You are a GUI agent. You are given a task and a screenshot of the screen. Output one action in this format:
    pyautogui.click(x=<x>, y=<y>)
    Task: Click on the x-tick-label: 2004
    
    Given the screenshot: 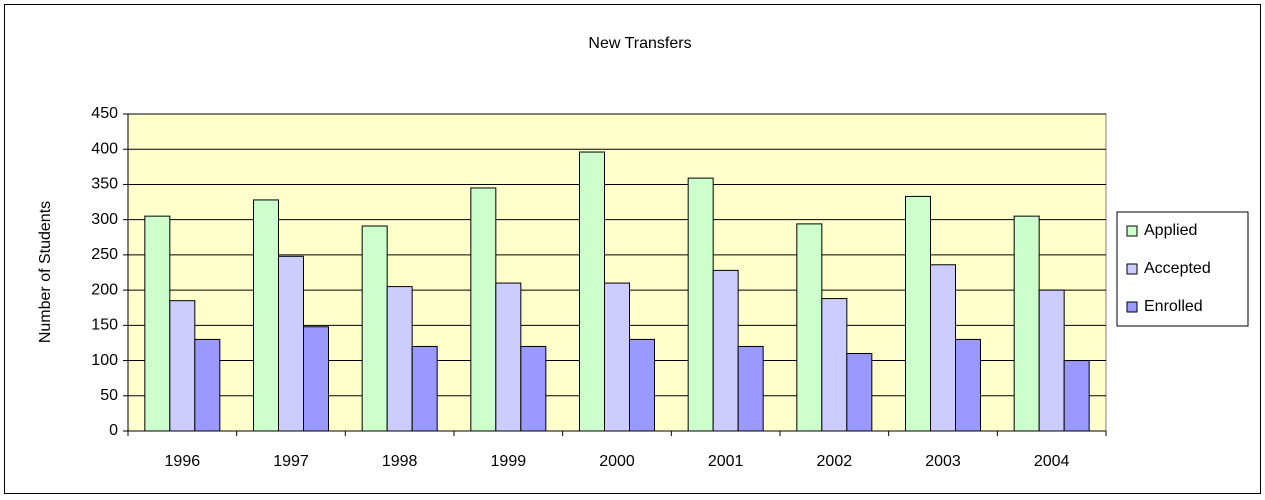 What is the action you would take?
    pyautogui.click(x=1052, y=461)
    